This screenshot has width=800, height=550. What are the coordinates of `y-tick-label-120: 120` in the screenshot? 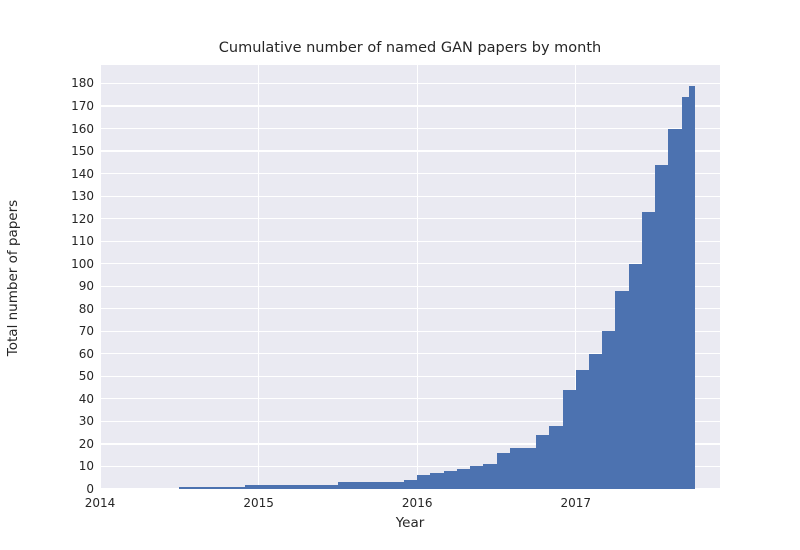 It's located at (82, 218).